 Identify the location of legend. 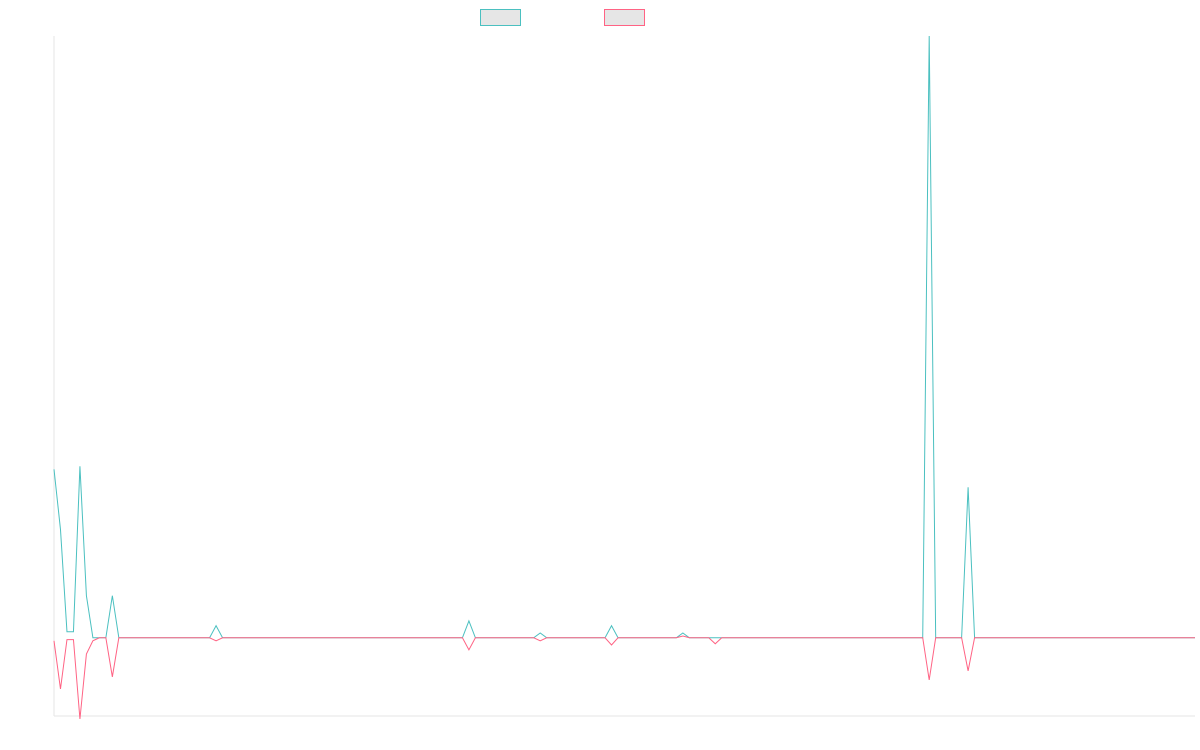
(562, 17).